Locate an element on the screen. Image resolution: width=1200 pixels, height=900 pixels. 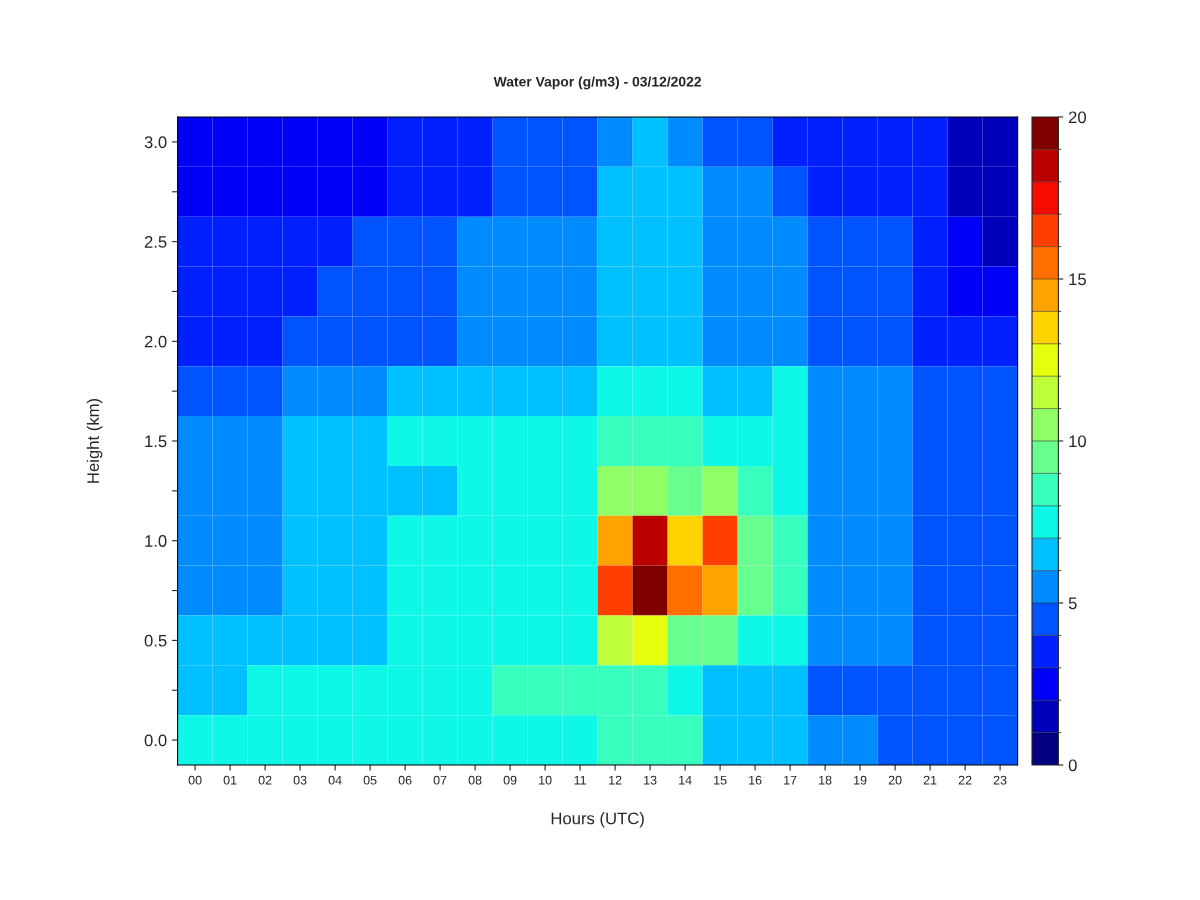
x-tick-label: 16 is located at coordinates (755, 780).